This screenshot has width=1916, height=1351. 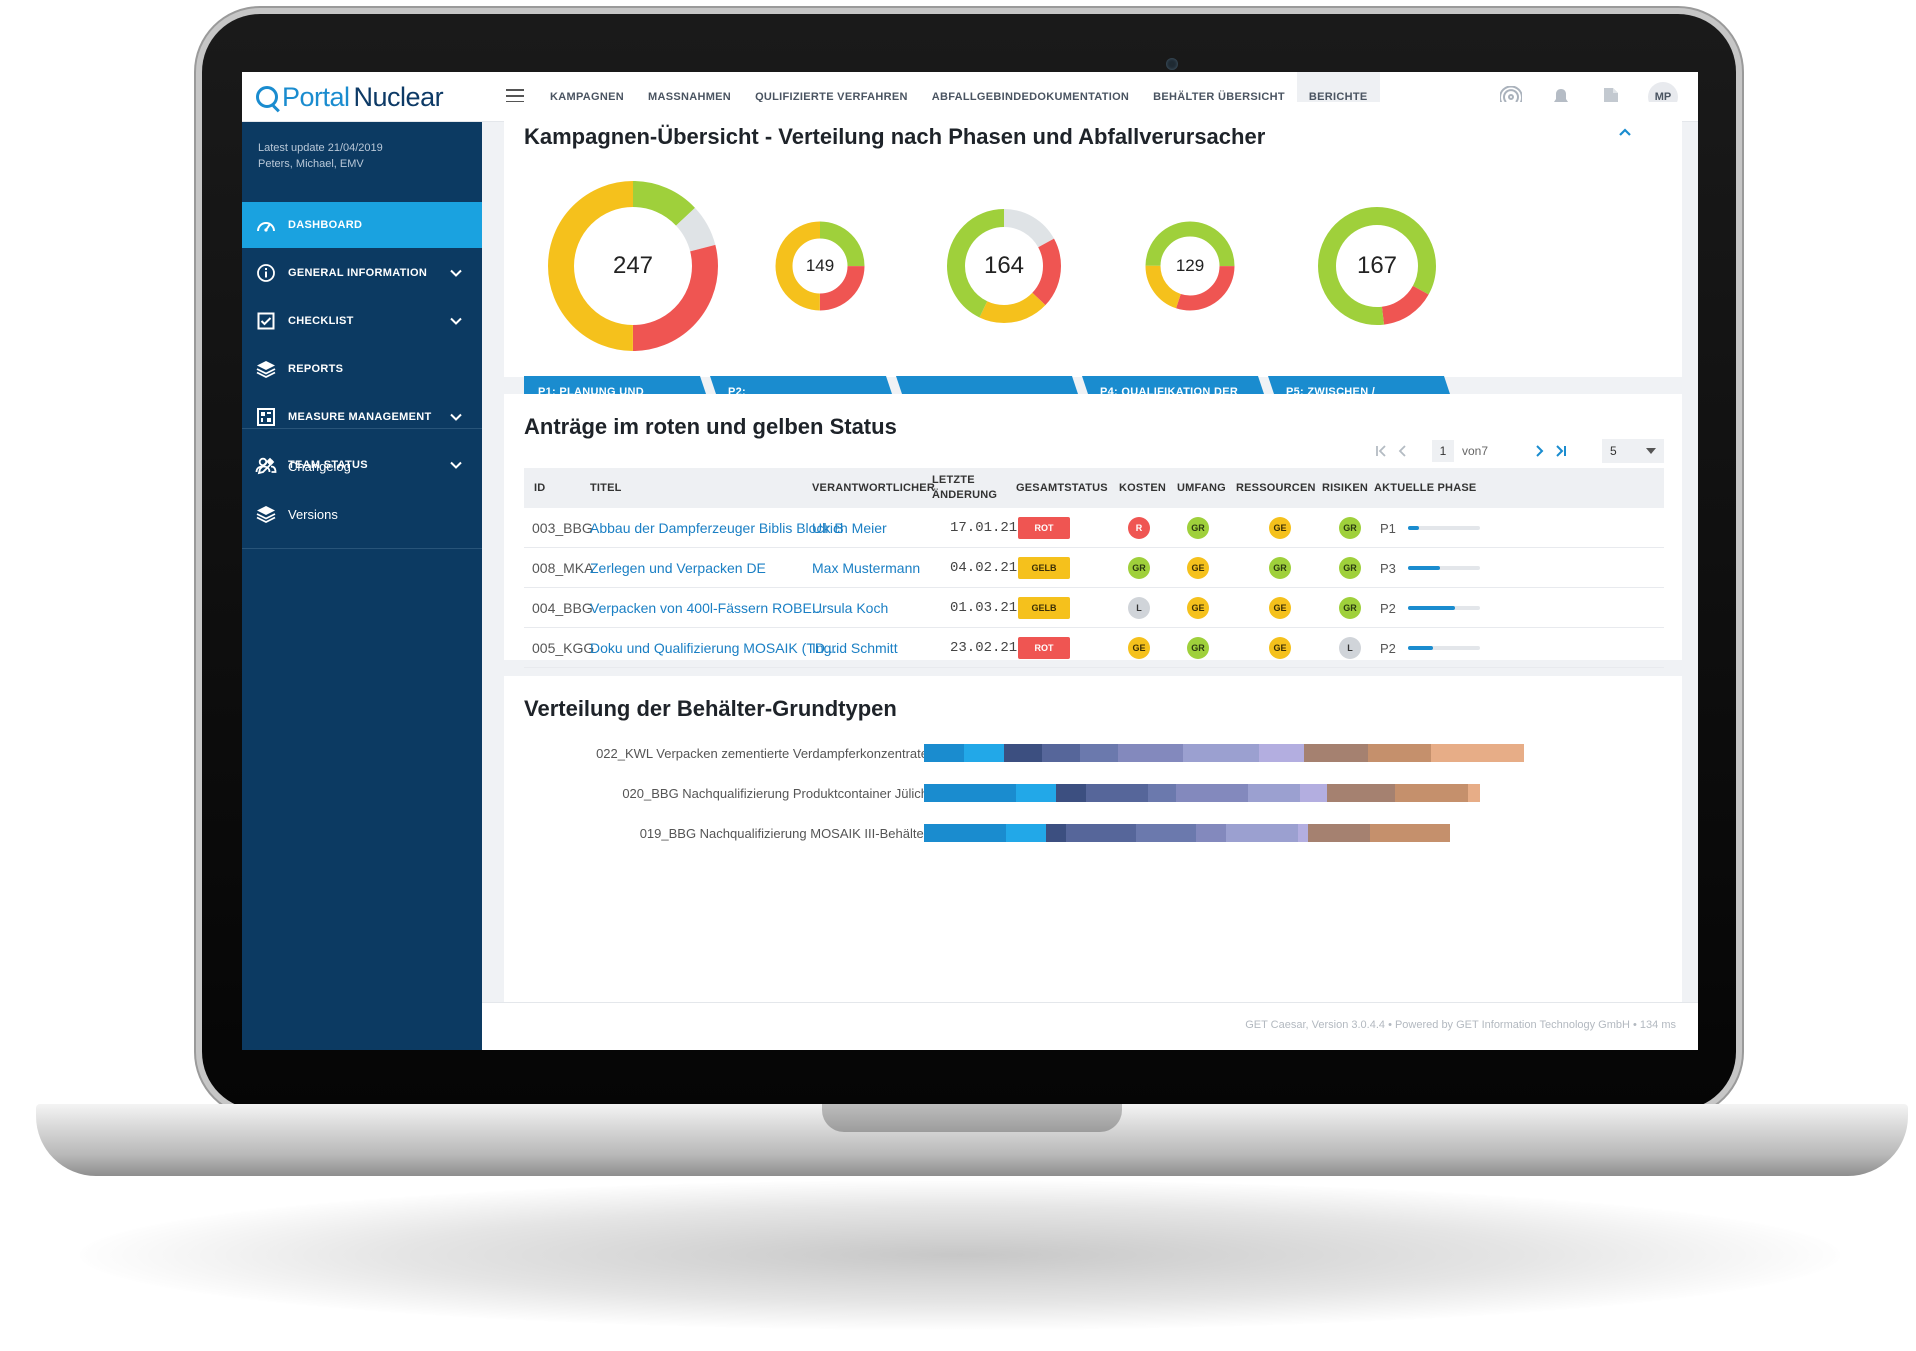 I want to click on donut-chart: 149, so click(x=820, y=266).